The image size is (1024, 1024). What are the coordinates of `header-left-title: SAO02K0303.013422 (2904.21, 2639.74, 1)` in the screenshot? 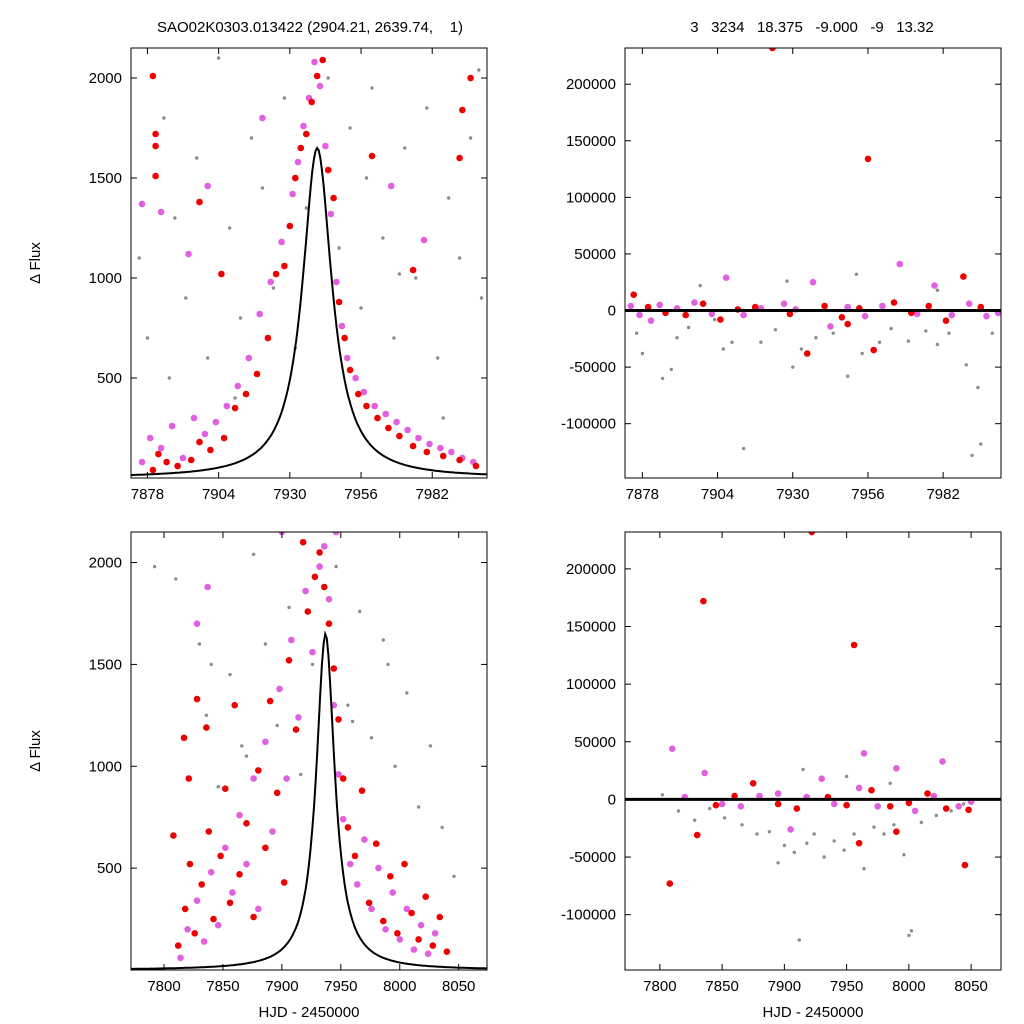 It's located at (310, 27).